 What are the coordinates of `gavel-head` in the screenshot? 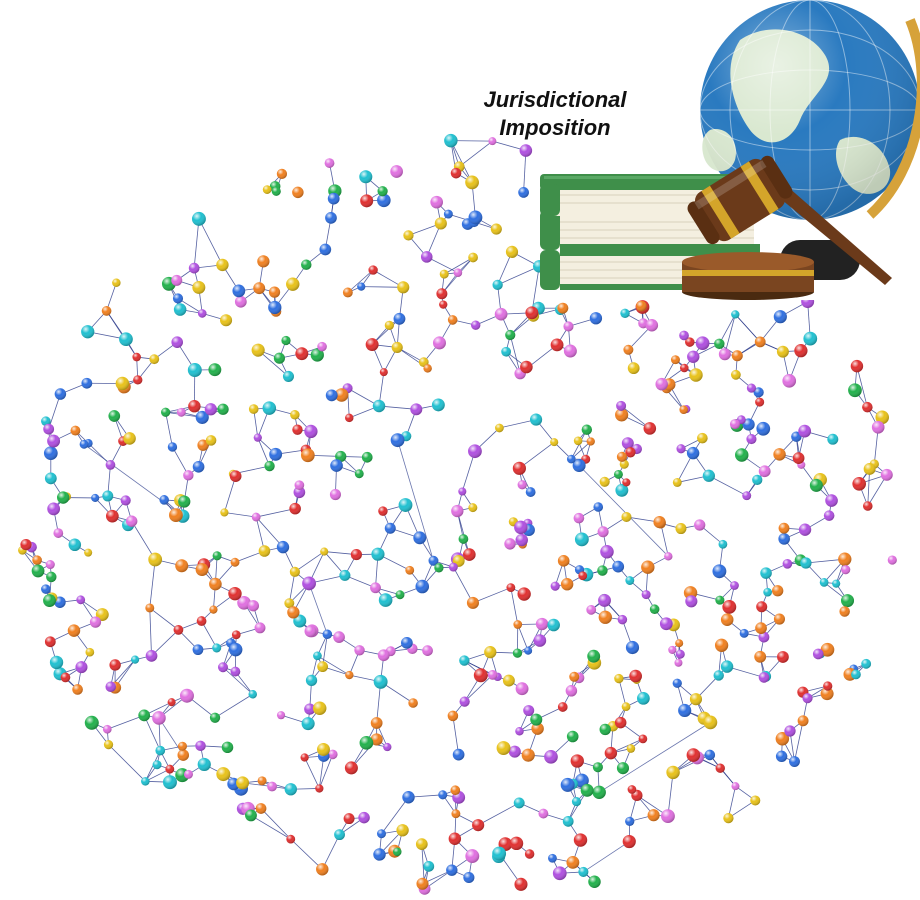 It's located at (740, 200).